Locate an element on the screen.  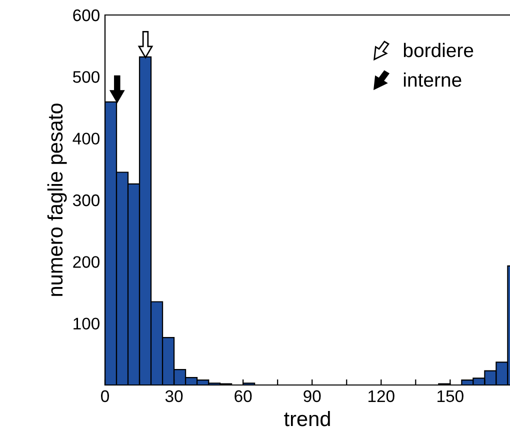
y-axis-title: numero faglie pesato is located at coordinates (57, 200).